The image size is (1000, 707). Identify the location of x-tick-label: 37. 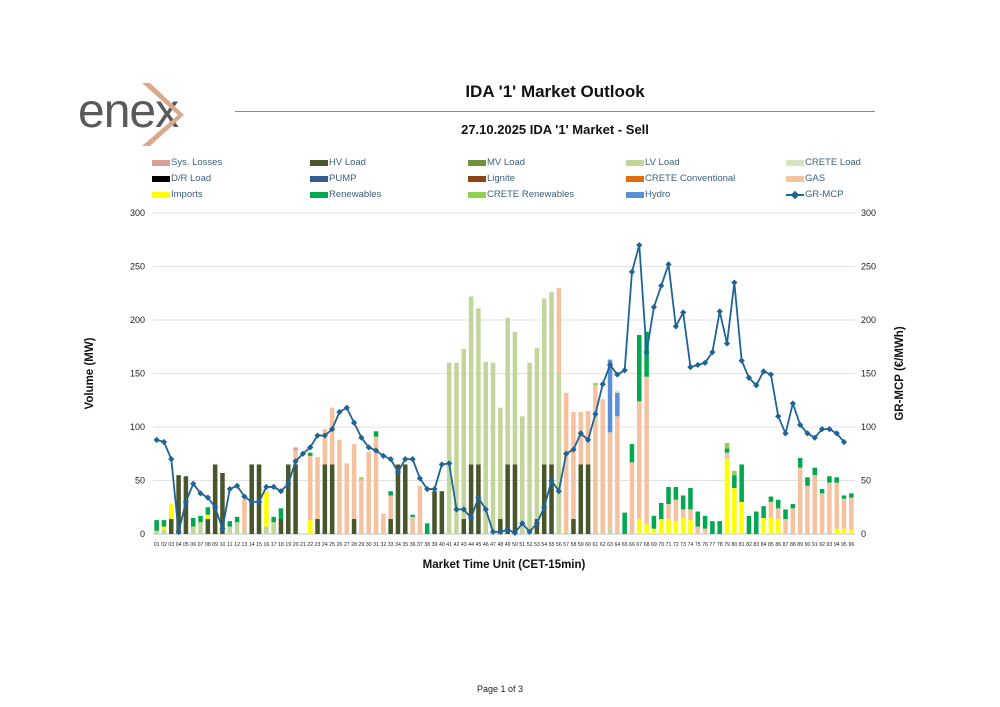
(420, 545).